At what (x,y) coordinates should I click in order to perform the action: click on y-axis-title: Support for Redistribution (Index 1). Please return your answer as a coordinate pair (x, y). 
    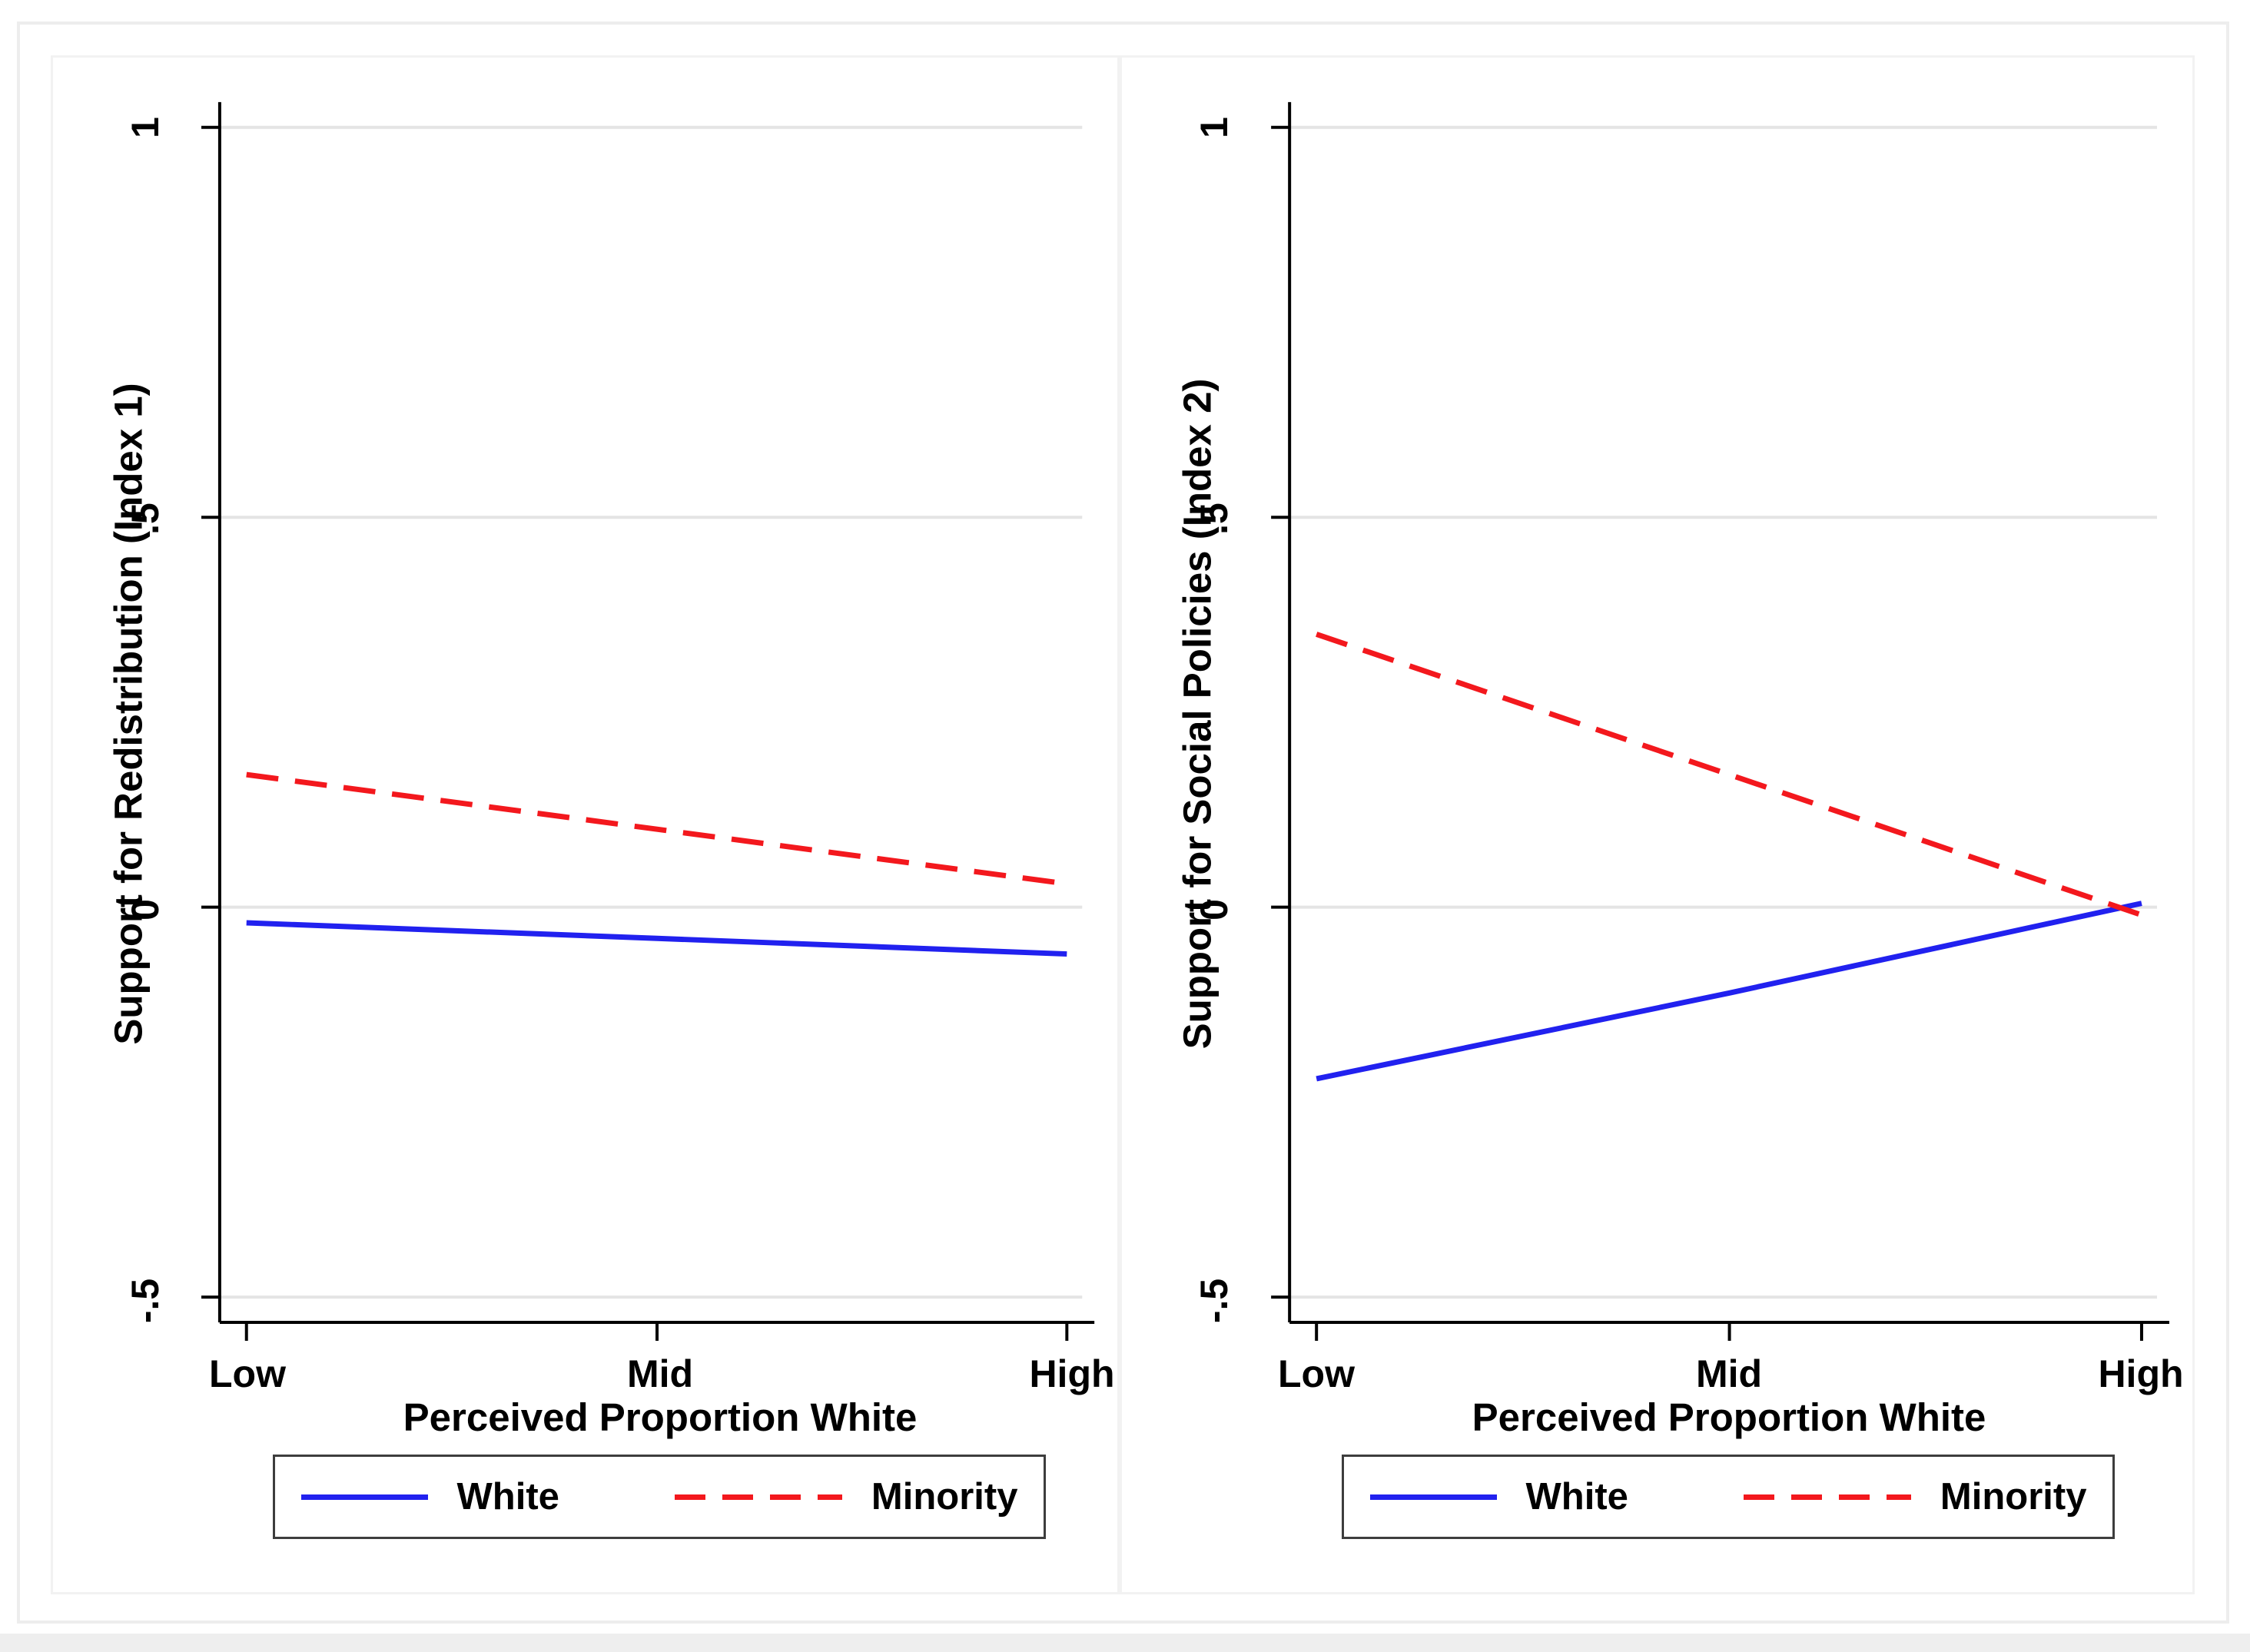
    Looking at the image, I should click on (128, 714).